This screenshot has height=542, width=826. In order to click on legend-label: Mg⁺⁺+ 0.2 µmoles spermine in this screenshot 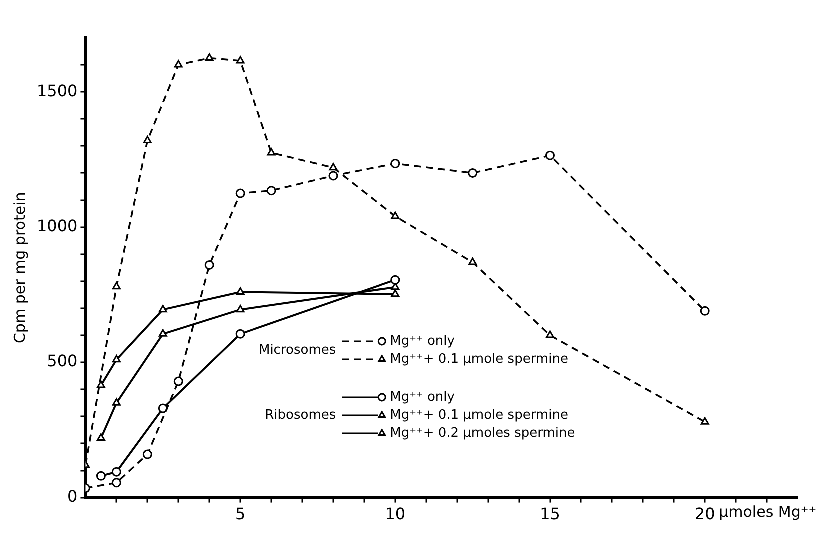, I will do `click(483, 433)`.